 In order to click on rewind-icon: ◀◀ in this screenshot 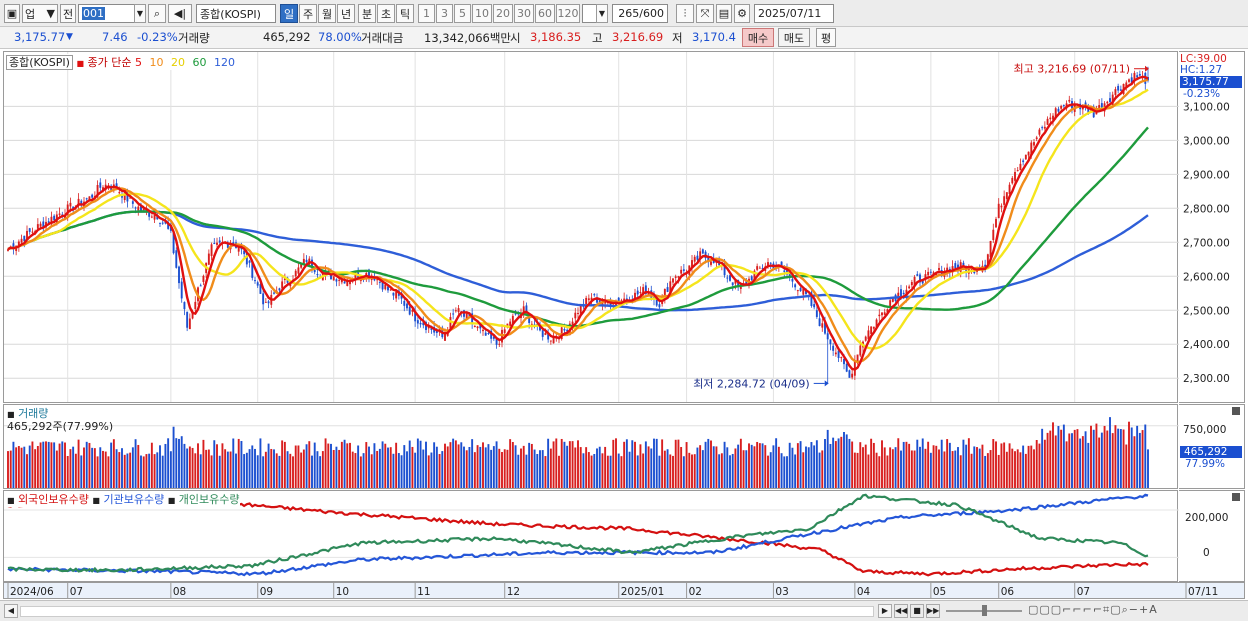, I will do `click(901, 611)`.